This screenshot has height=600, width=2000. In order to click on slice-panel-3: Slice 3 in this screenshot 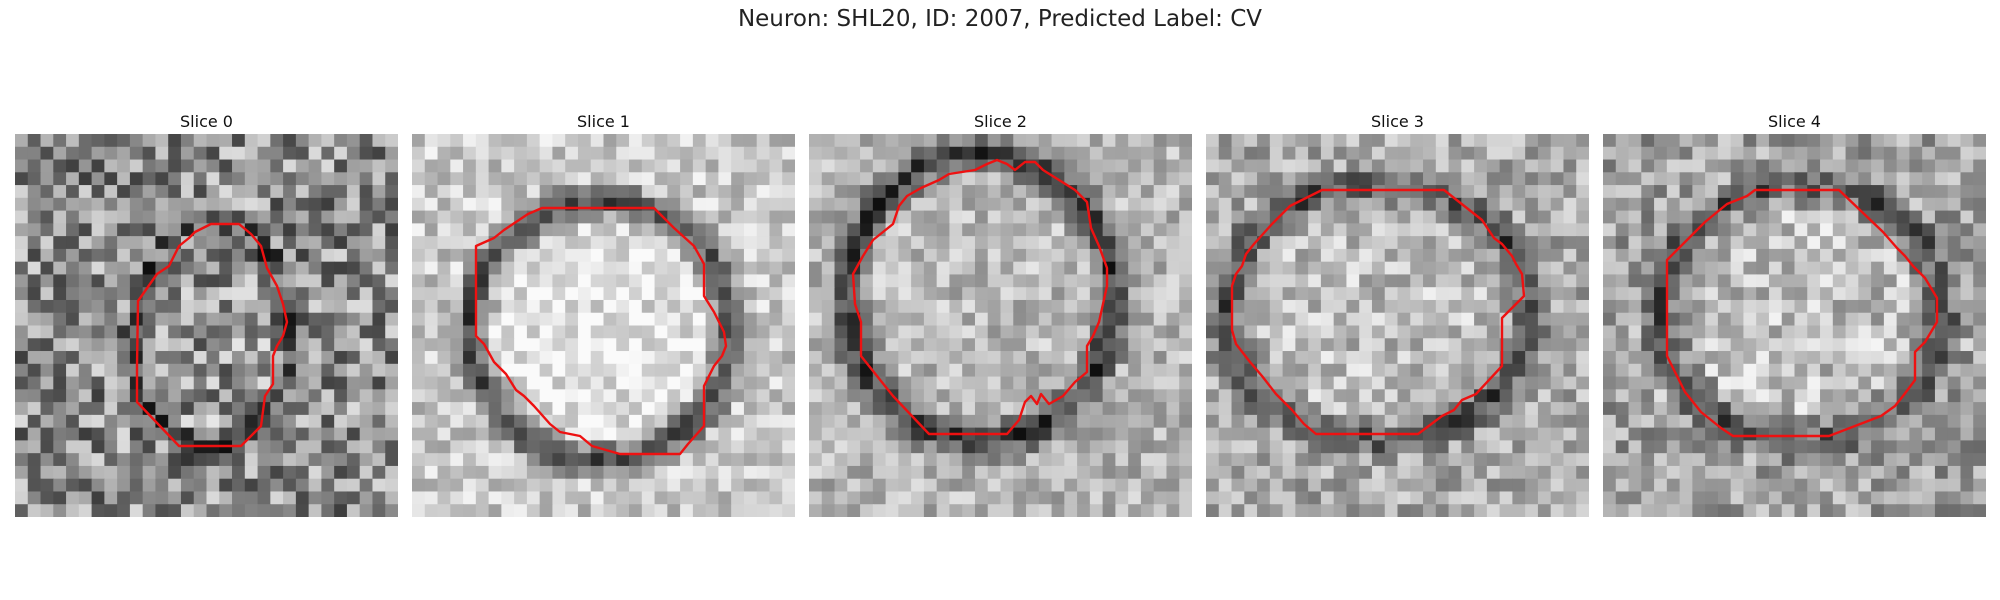, I will do `click(1397, 313)`.